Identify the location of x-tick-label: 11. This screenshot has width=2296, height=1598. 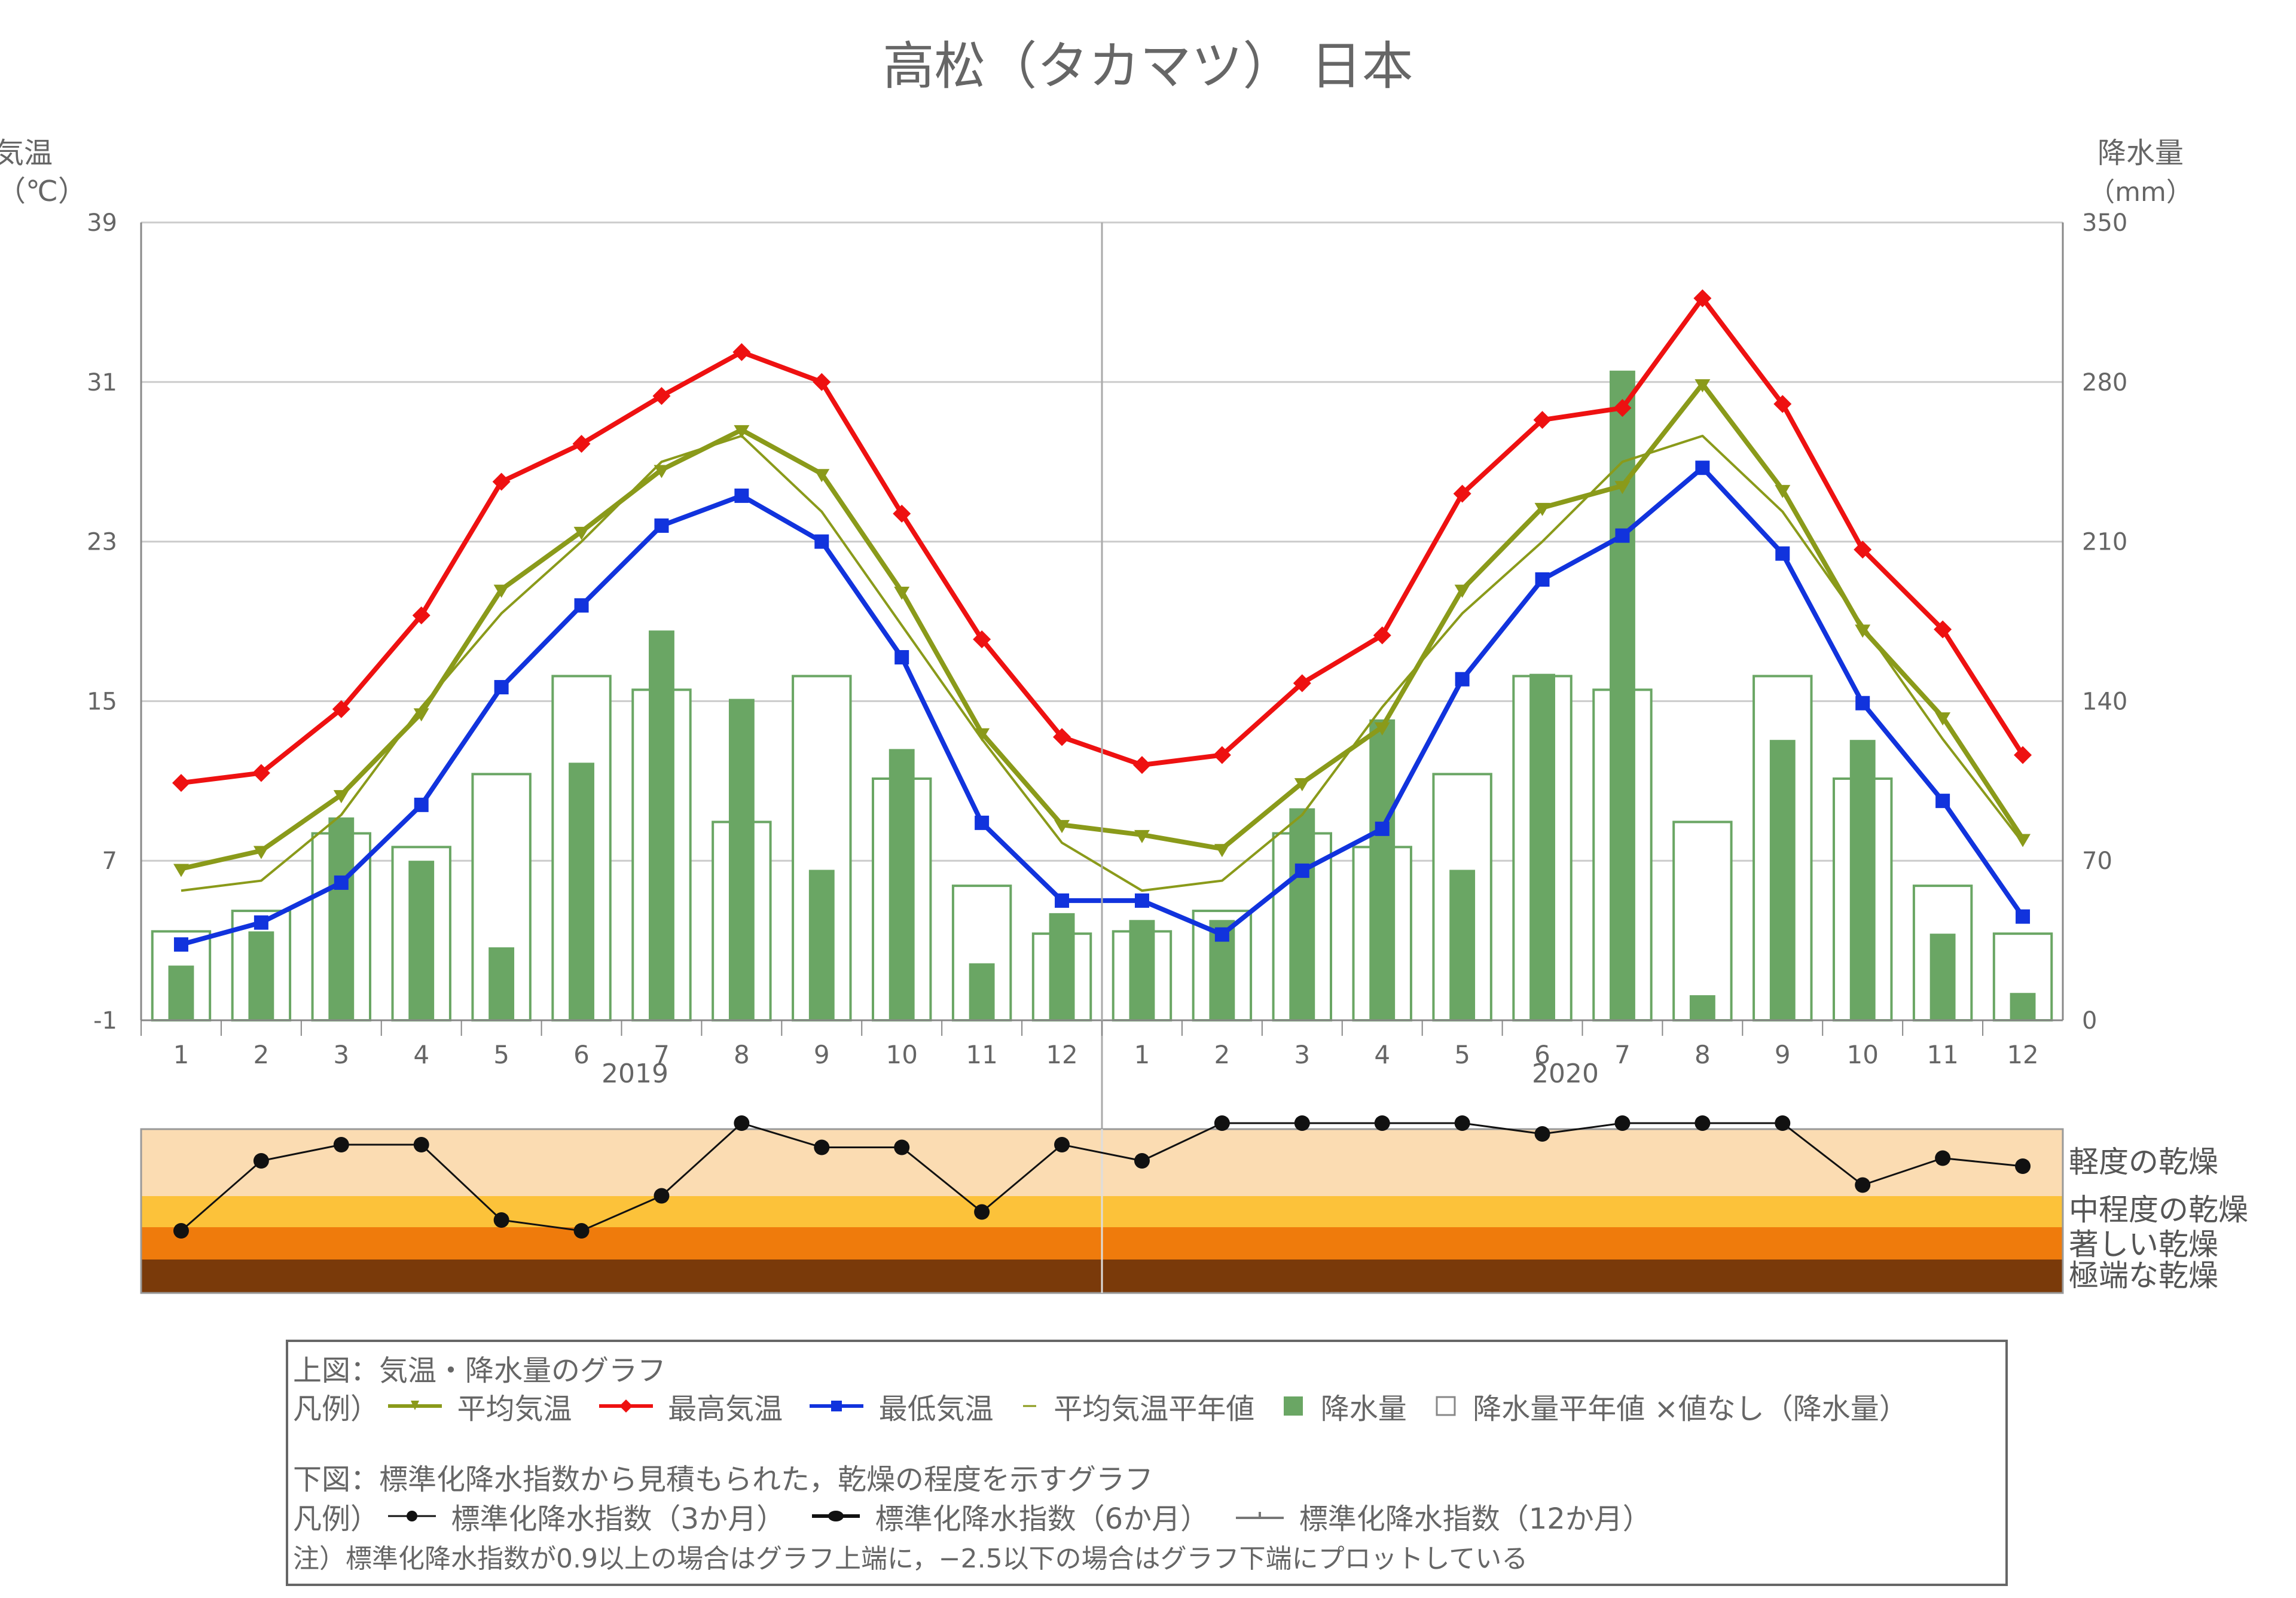
(1942, 1054).